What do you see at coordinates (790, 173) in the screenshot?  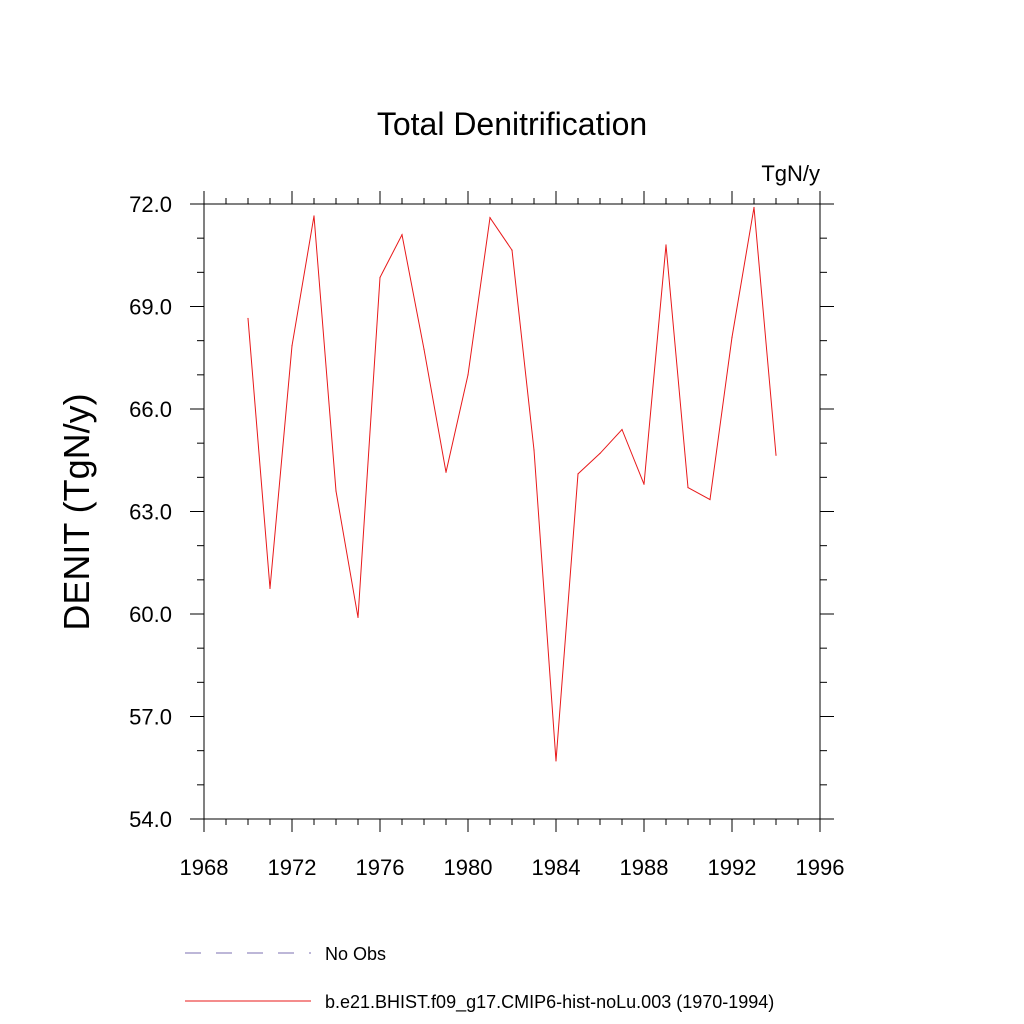 I see `units-label: TgN/y` at bounding box center [790, 173].